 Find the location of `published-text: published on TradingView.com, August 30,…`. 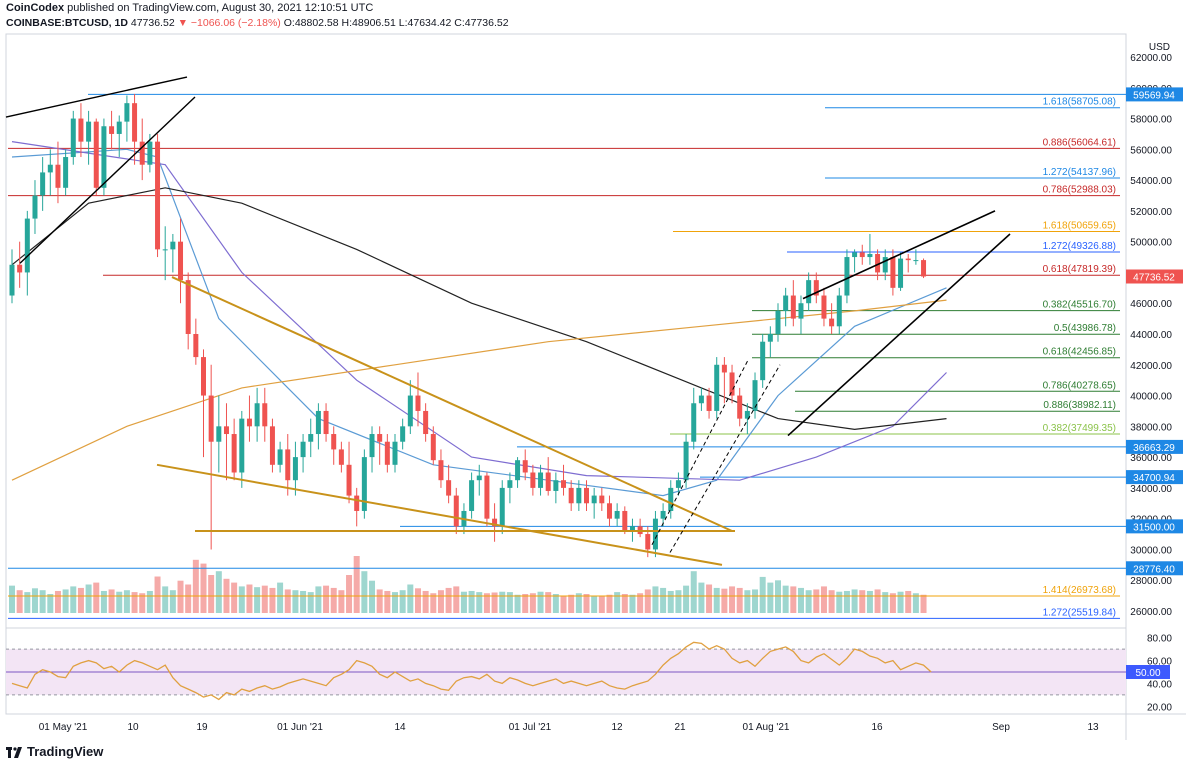

published-text: published on TradingView.com, August 30,… is located at coordinates (220, 8).